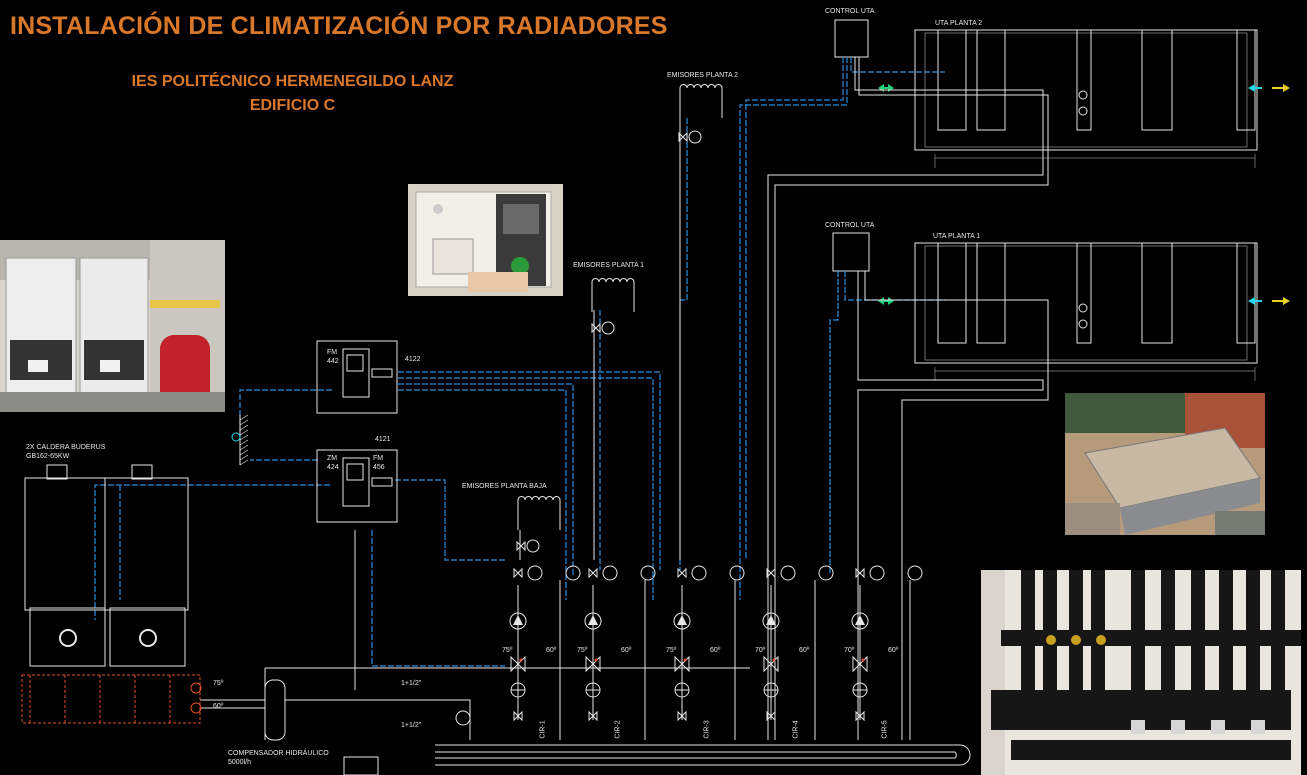  Describe the element at coordinates (609, 265) in the screenshot. I see `emisores-planta-1-label: EMISORES PLANTA 1` at that location.